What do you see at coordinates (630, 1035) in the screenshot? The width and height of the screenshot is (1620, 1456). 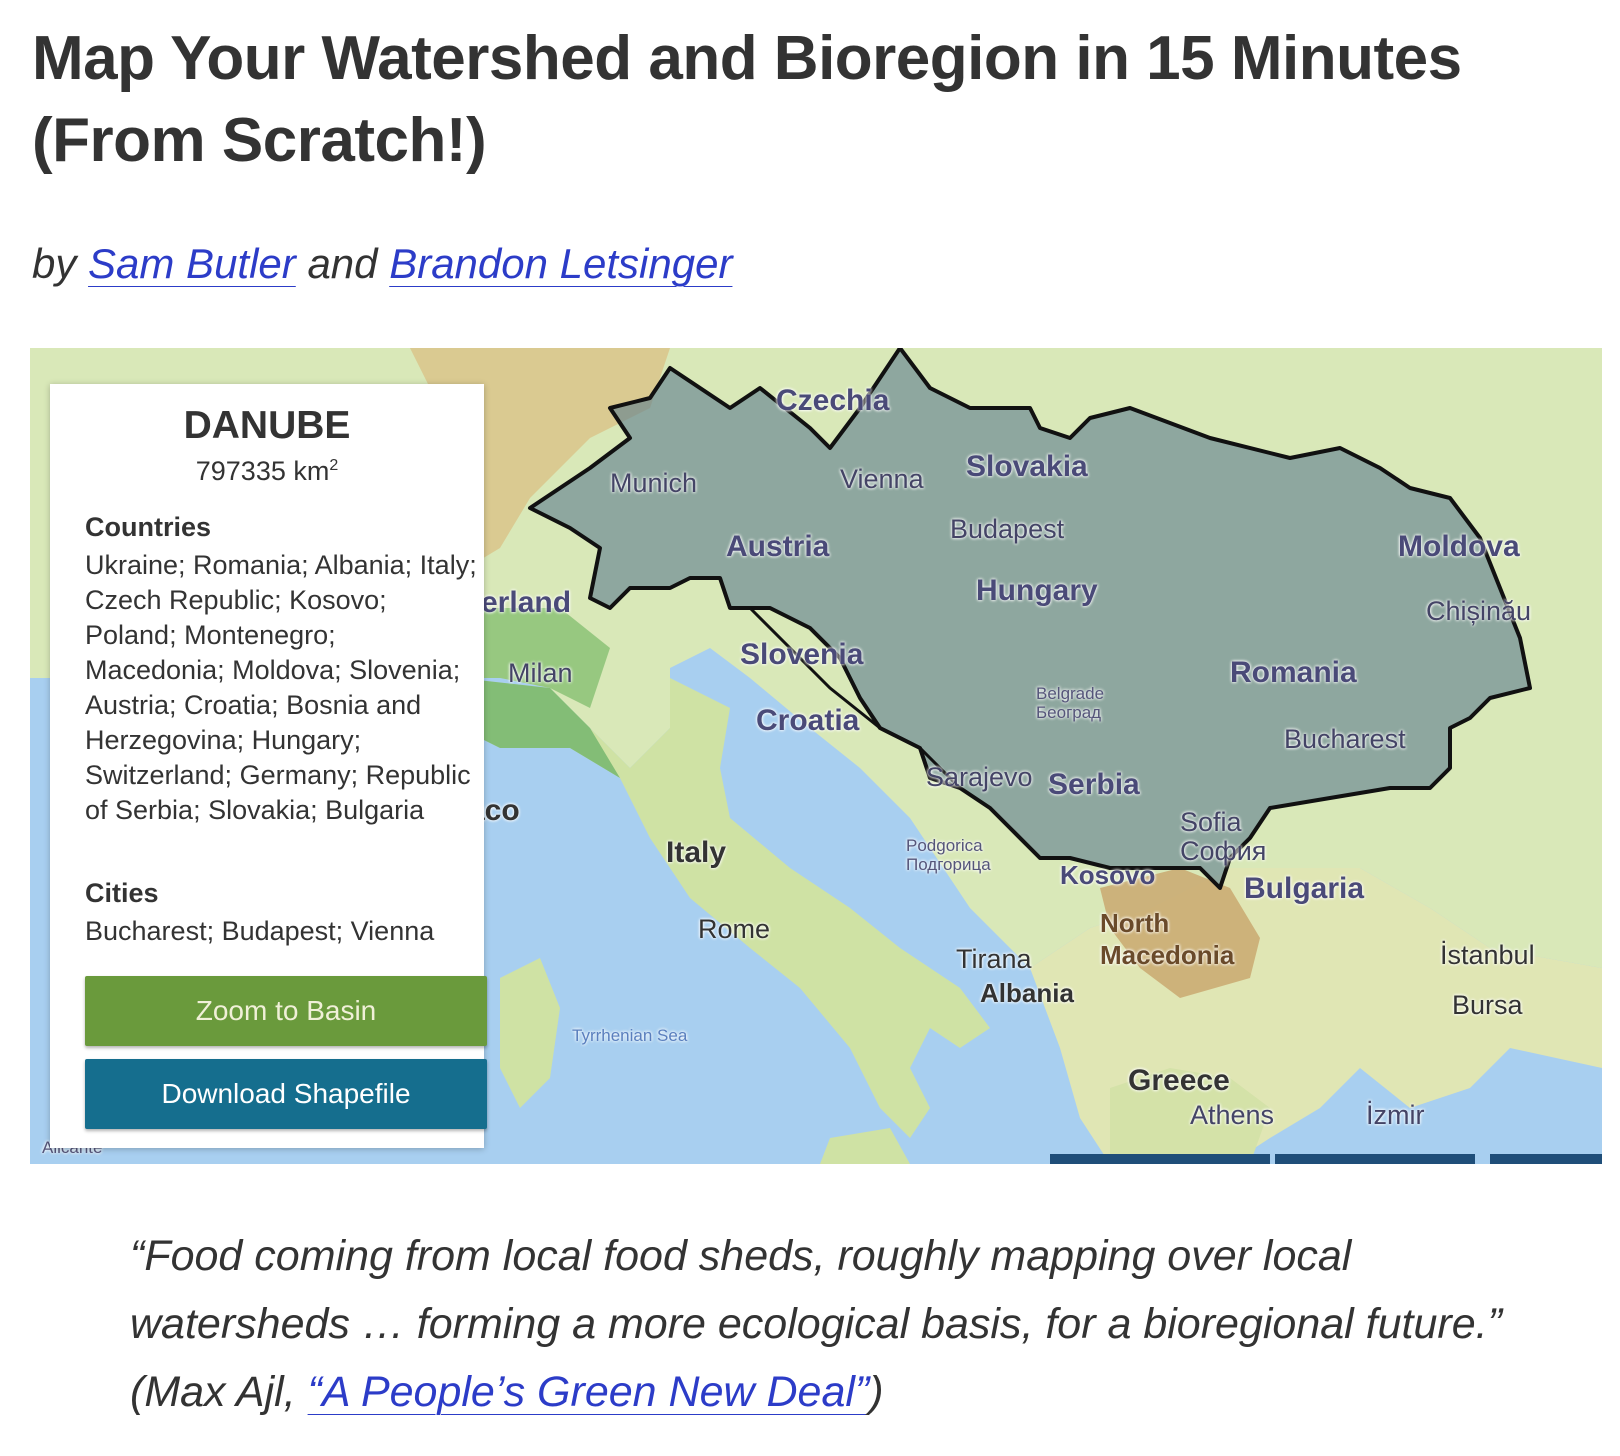 I see `map-label-tyrrhenian-sea: Tyrrhenian Sea` at bounding box center [630, 1035].